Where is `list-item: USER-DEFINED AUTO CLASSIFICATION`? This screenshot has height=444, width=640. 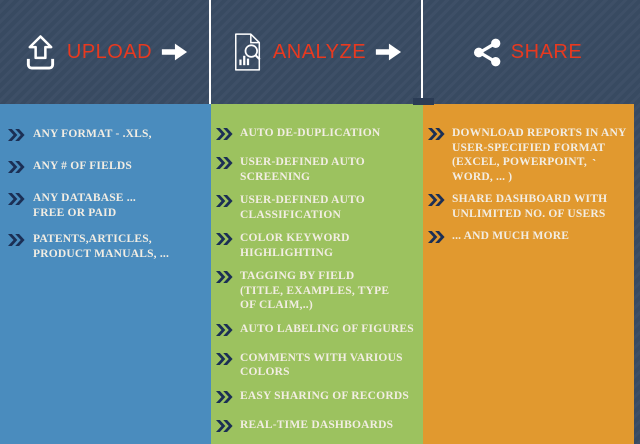 list-item: USER-DEFINED AUTO CLASSIFICATION is located at coordinates (318, 207).